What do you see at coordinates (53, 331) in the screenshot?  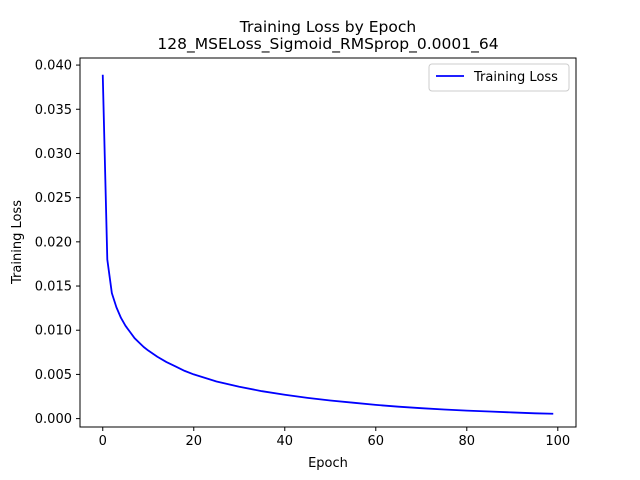 I see `y-tick-label: 0.010` at bounding box center [53, 331].